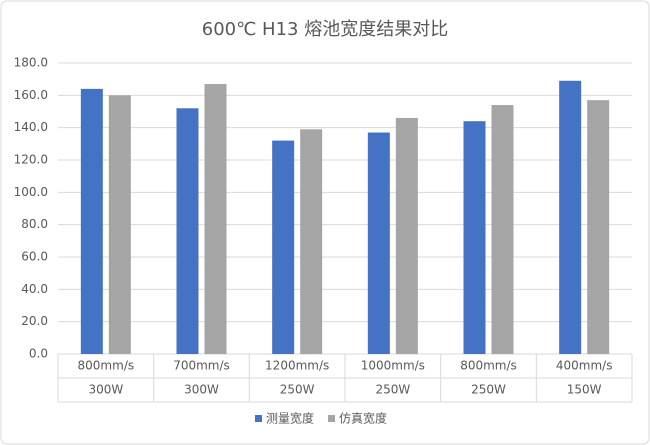 This screenshot has width=650, height=445. I want to click on legend-label: 仿真宽度, so click(363, 418).